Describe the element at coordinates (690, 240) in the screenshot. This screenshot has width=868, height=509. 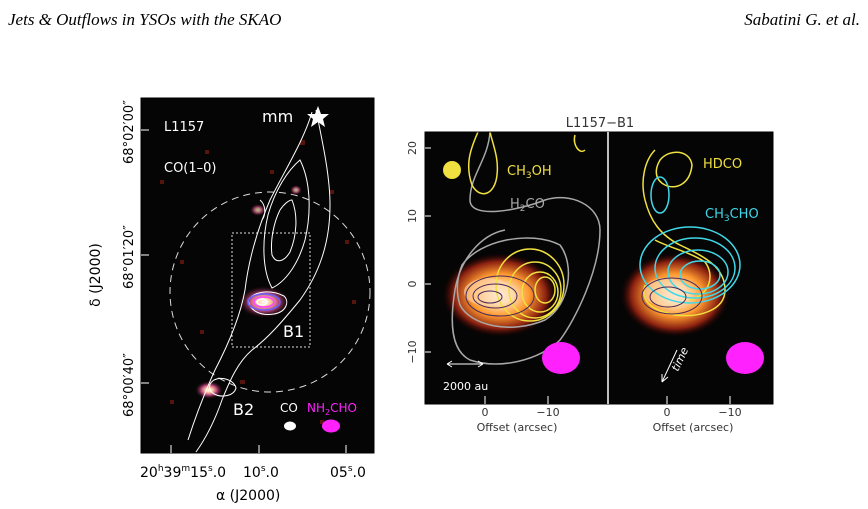
I see `ch3cho-contours` at that location.